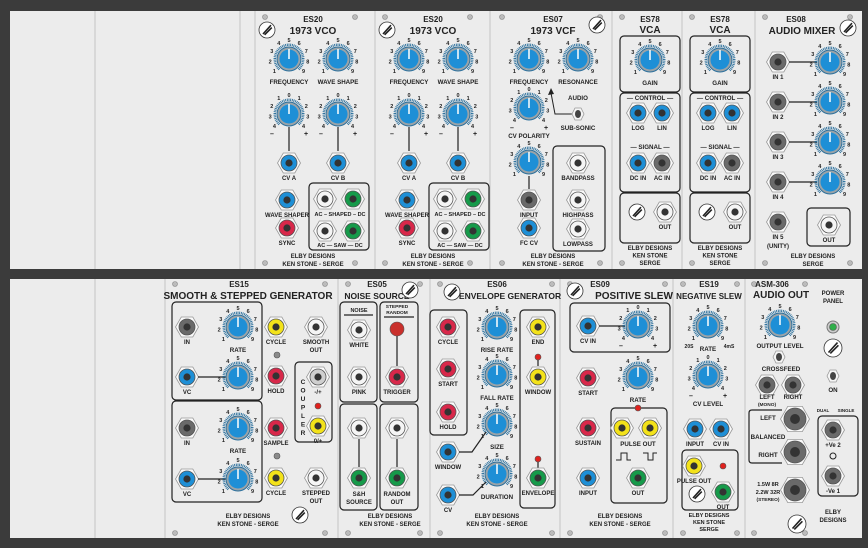 The image size is (868, 548). I want to click on negative-supply-jack, so click(833, 476).